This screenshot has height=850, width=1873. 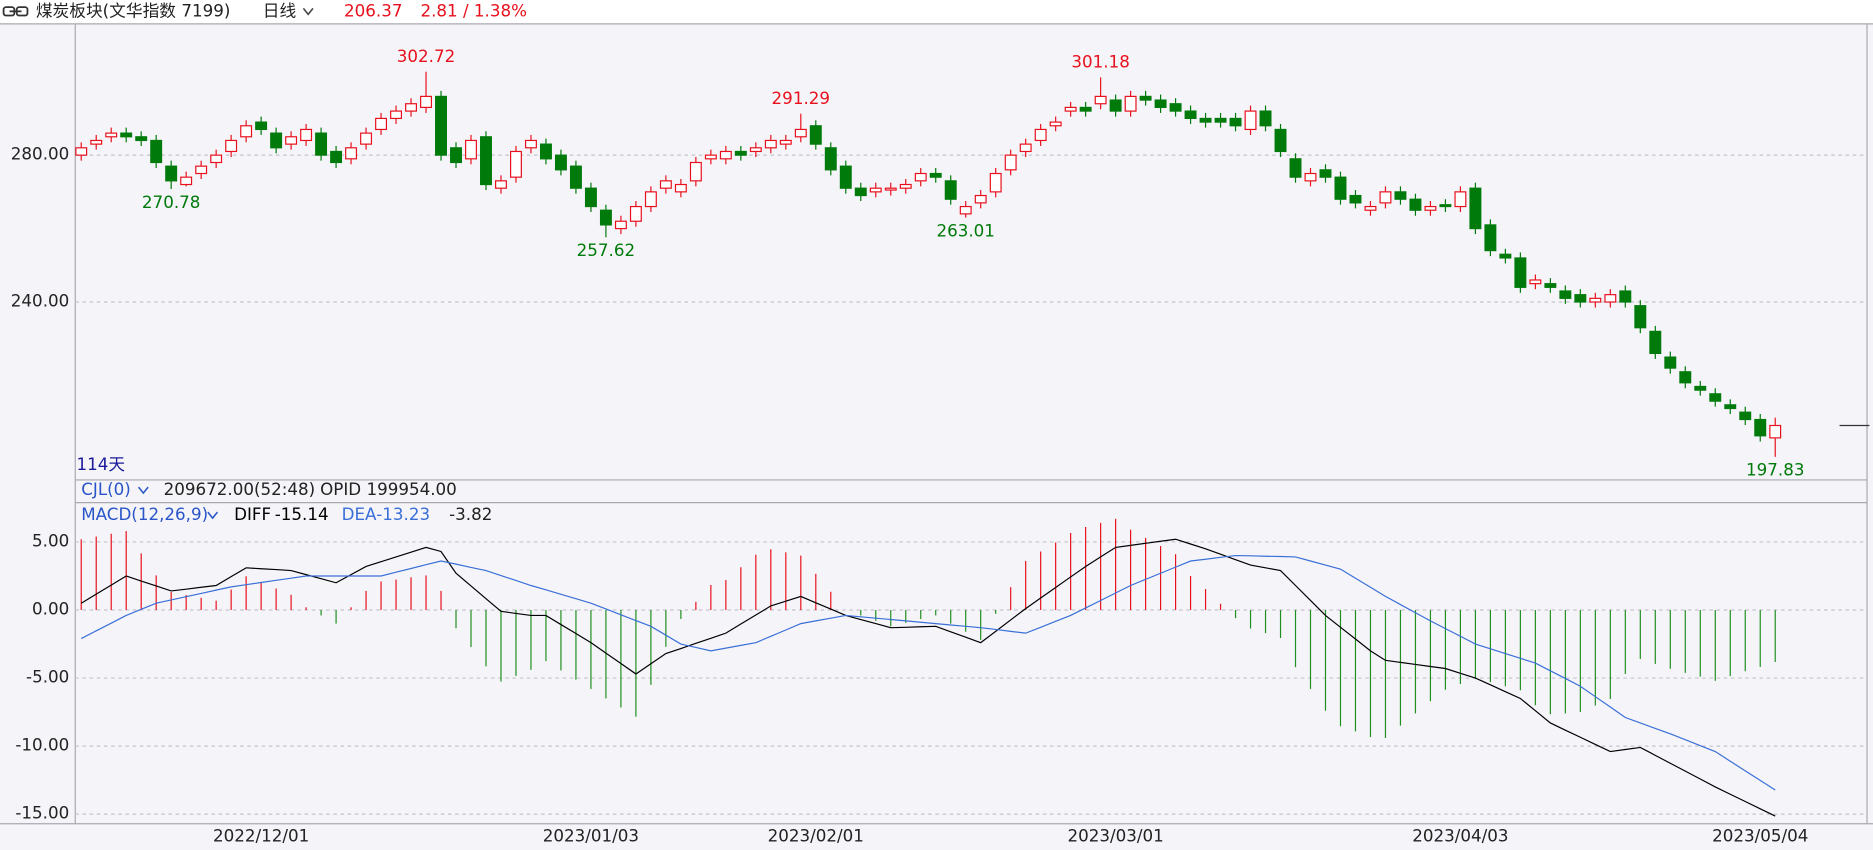 What do you see at coordinates (816, 835) in the screenshot?
I see `x-tick-label: 2023/02/01` at bounding box center [816, 835].